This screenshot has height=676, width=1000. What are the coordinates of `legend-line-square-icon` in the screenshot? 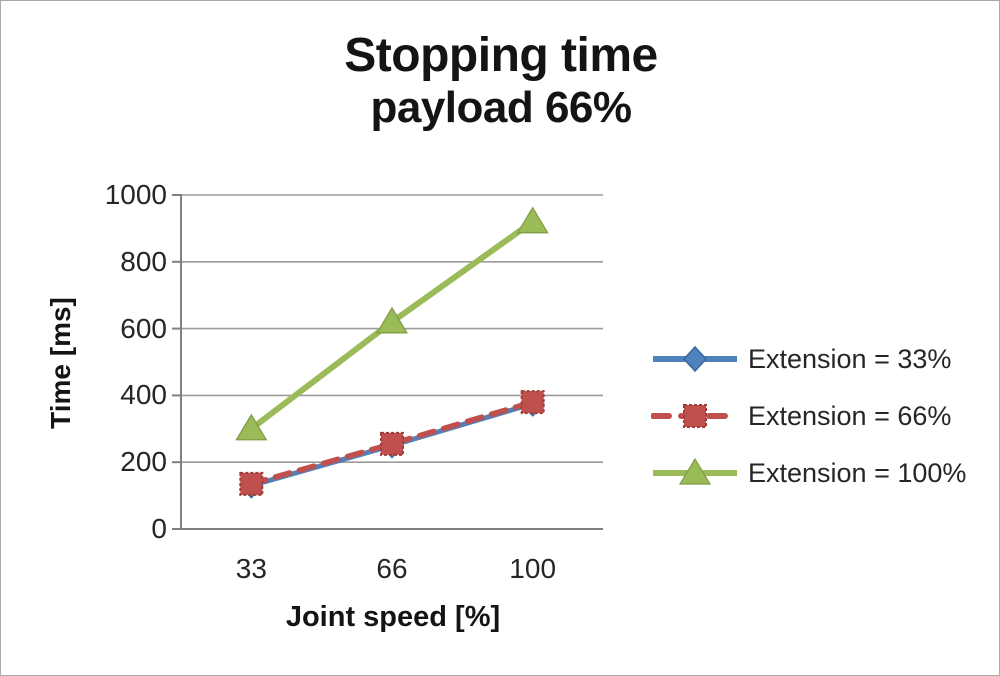 It's located at (695, 416).